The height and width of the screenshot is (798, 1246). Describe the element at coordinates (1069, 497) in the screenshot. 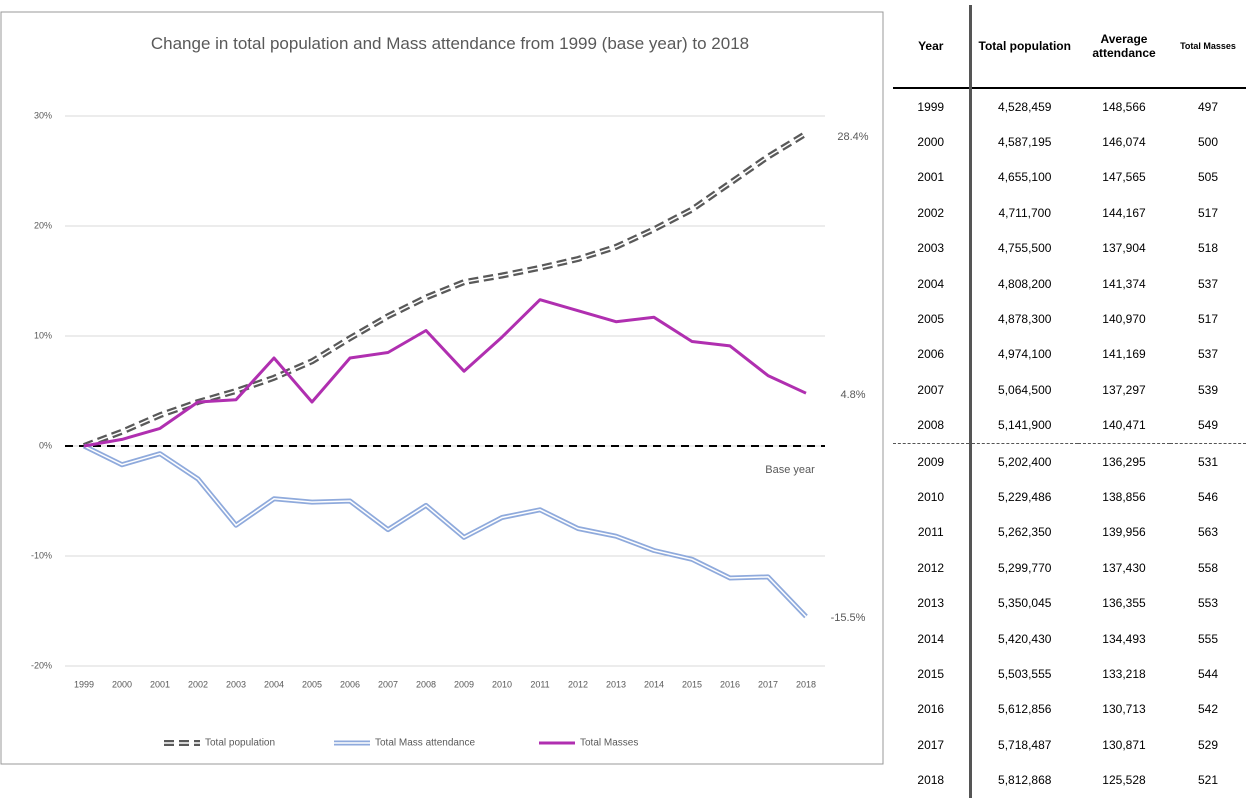

I see `table-row: 2010 5,229,486 138,856 546` at that location.